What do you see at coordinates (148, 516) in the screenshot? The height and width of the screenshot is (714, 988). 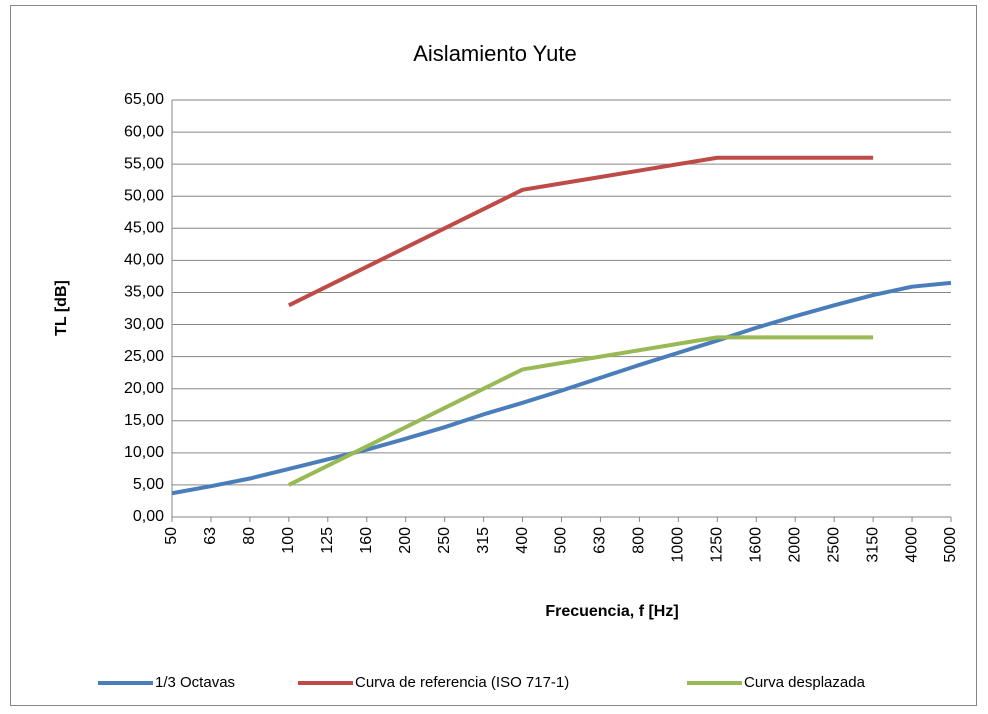 I see `y-tick-label: 0,00` at bounding box center [148, 516].